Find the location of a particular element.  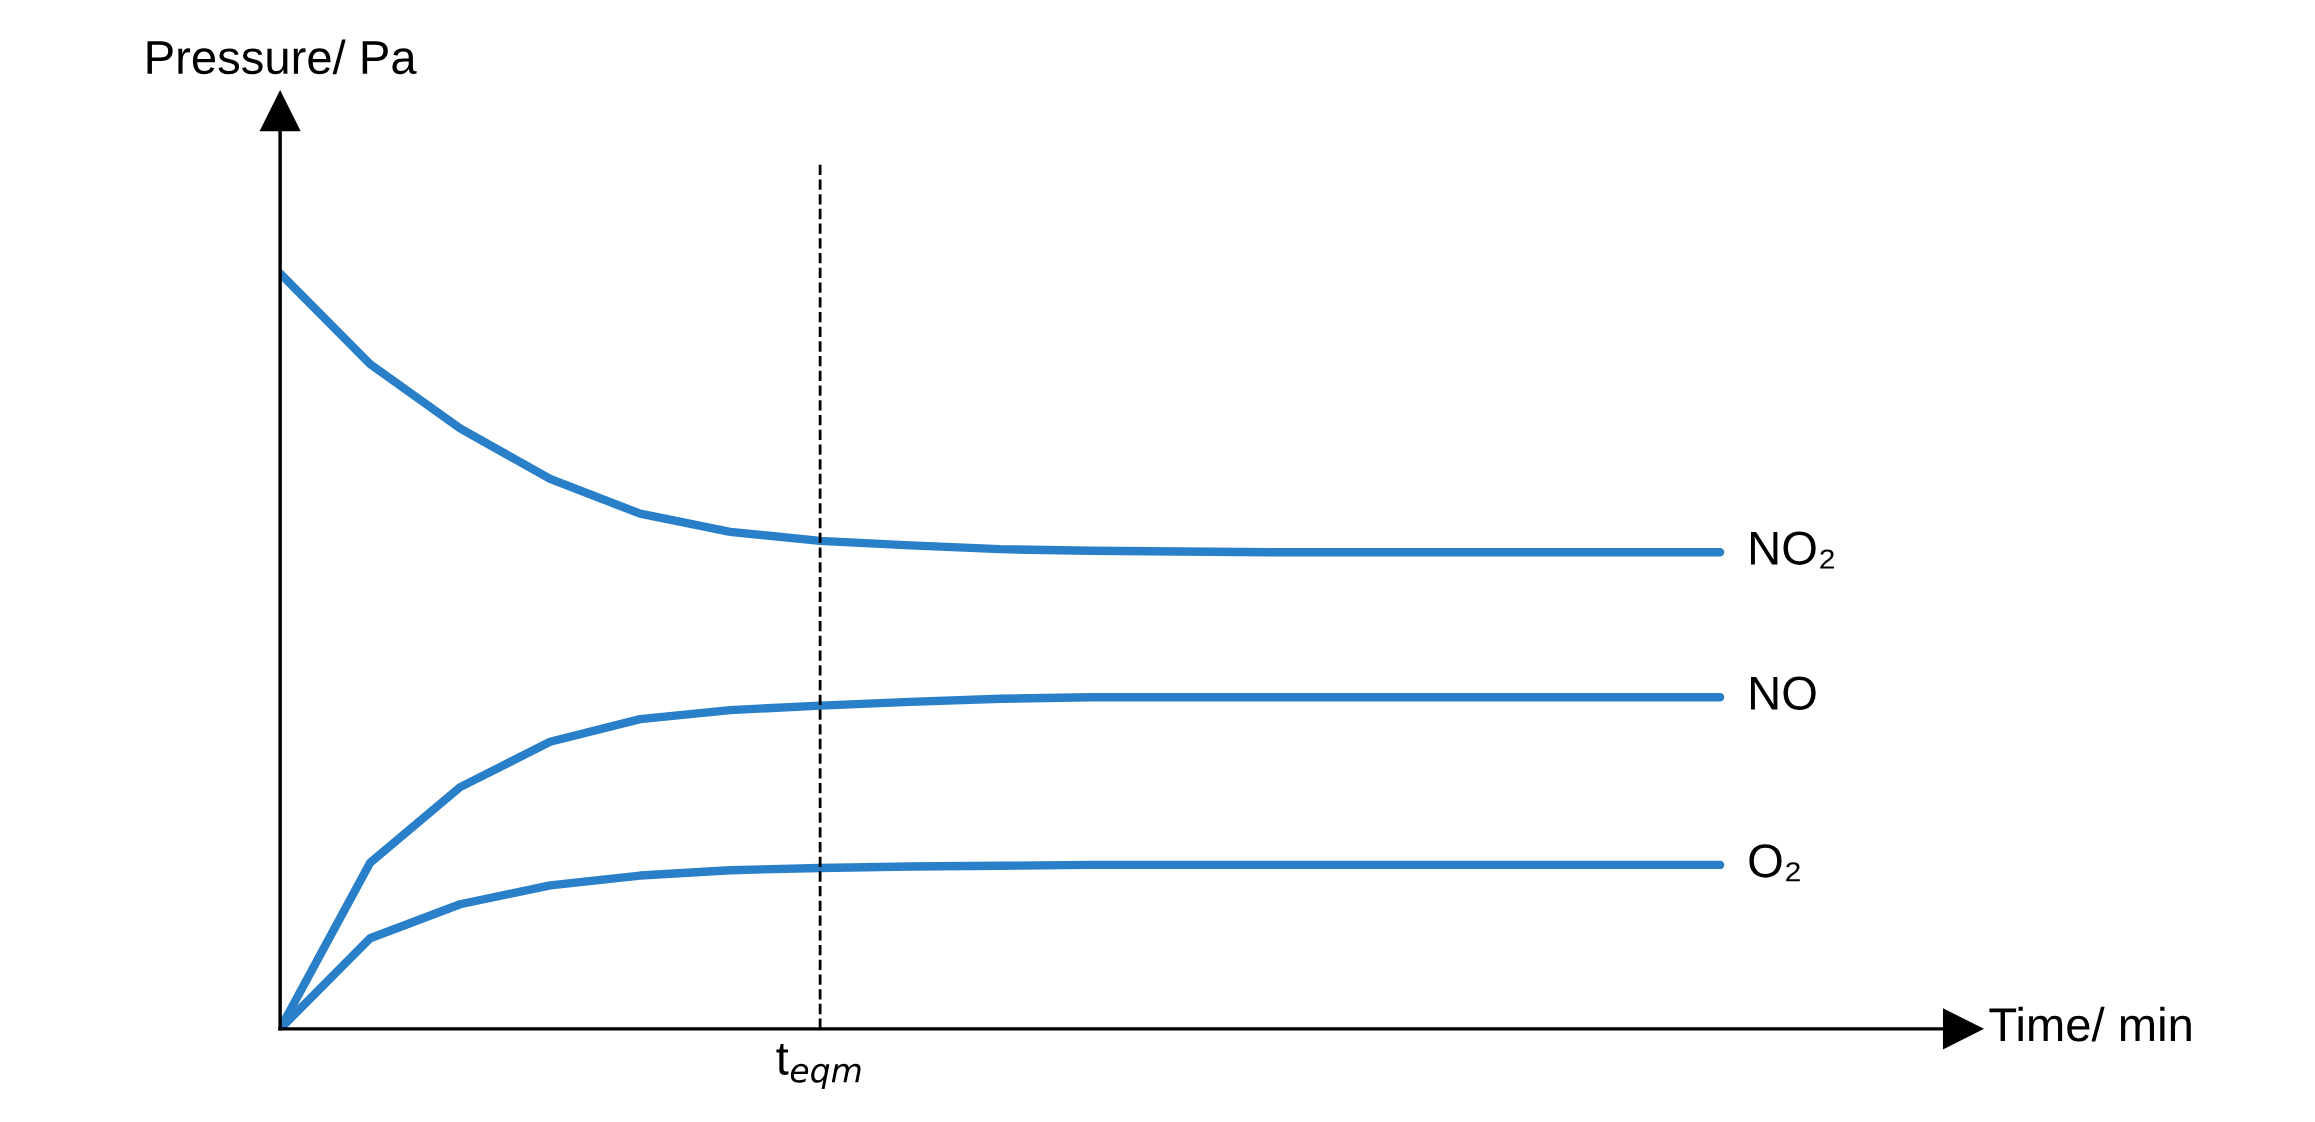

y-axis-title: Pressure/ Pa is located at coordinates (282, 57).